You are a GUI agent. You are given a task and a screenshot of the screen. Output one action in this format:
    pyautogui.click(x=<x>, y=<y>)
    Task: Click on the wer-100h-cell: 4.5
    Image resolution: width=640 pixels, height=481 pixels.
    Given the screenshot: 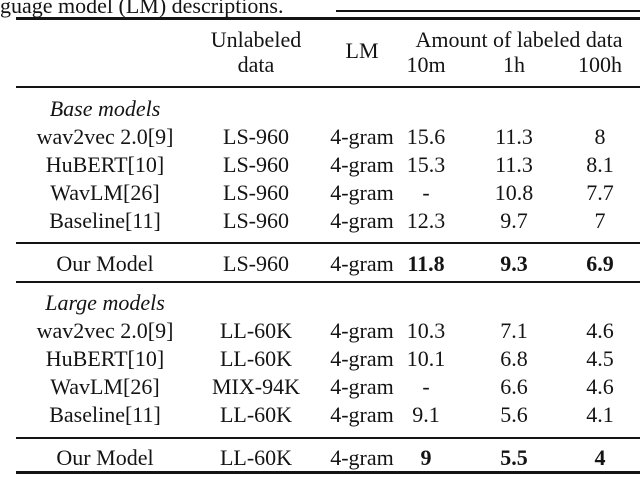 What is the action you would take?
    pyautogui.click(x=600, y=358)
    